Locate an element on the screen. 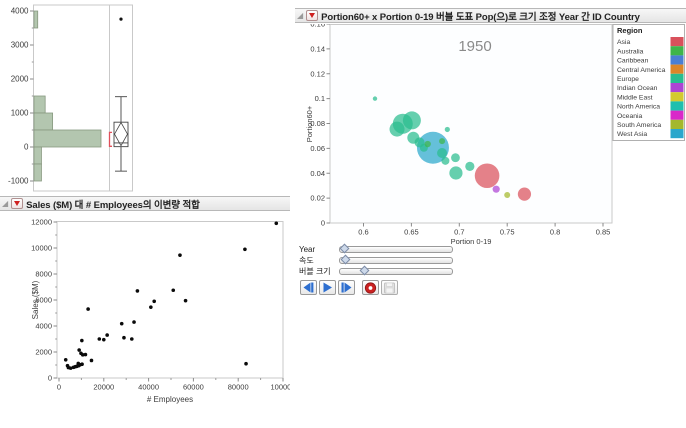  legend-item-label: South America is located at coordinates (639, 125).